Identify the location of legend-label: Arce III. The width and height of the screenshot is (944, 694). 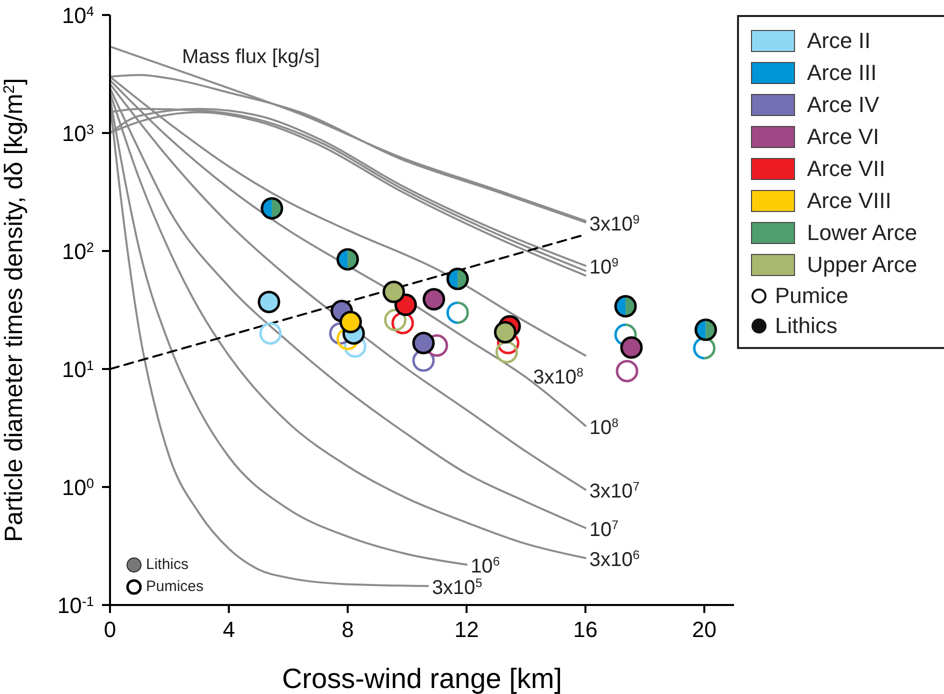
(842, 73).